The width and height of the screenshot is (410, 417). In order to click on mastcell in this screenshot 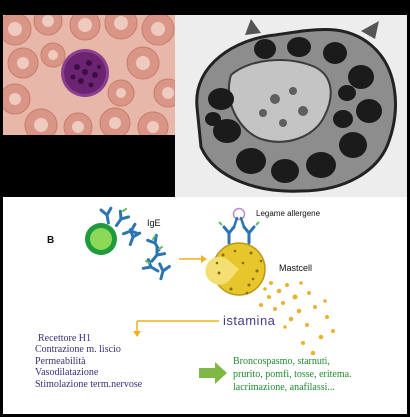, I will do `click(235, 269)`.